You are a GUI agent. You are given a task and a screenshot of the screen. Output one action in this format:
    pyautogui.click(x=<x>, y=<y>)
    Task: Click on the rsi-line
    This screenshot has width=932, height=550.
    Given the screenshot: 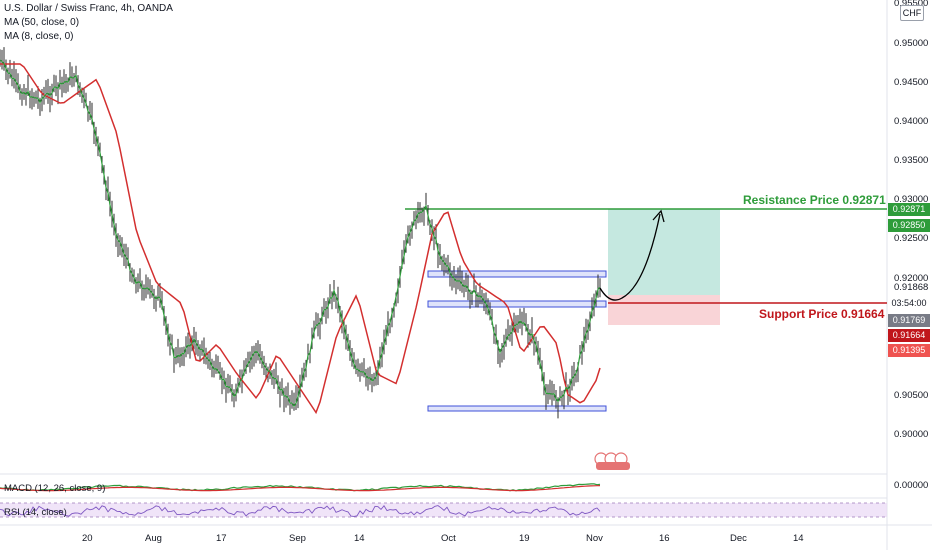 What is the action you would take?
    pyautogui.click(x=300, y=511)
    